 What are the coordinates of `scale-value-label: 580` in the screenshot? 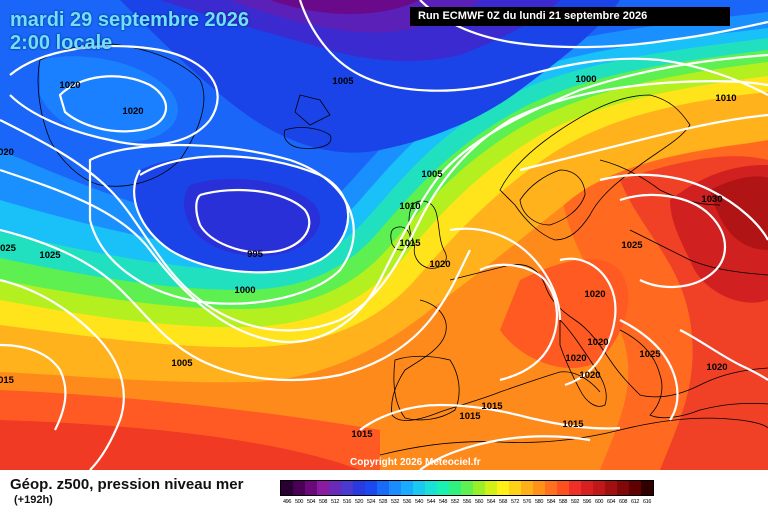 It's located at (539, 502).